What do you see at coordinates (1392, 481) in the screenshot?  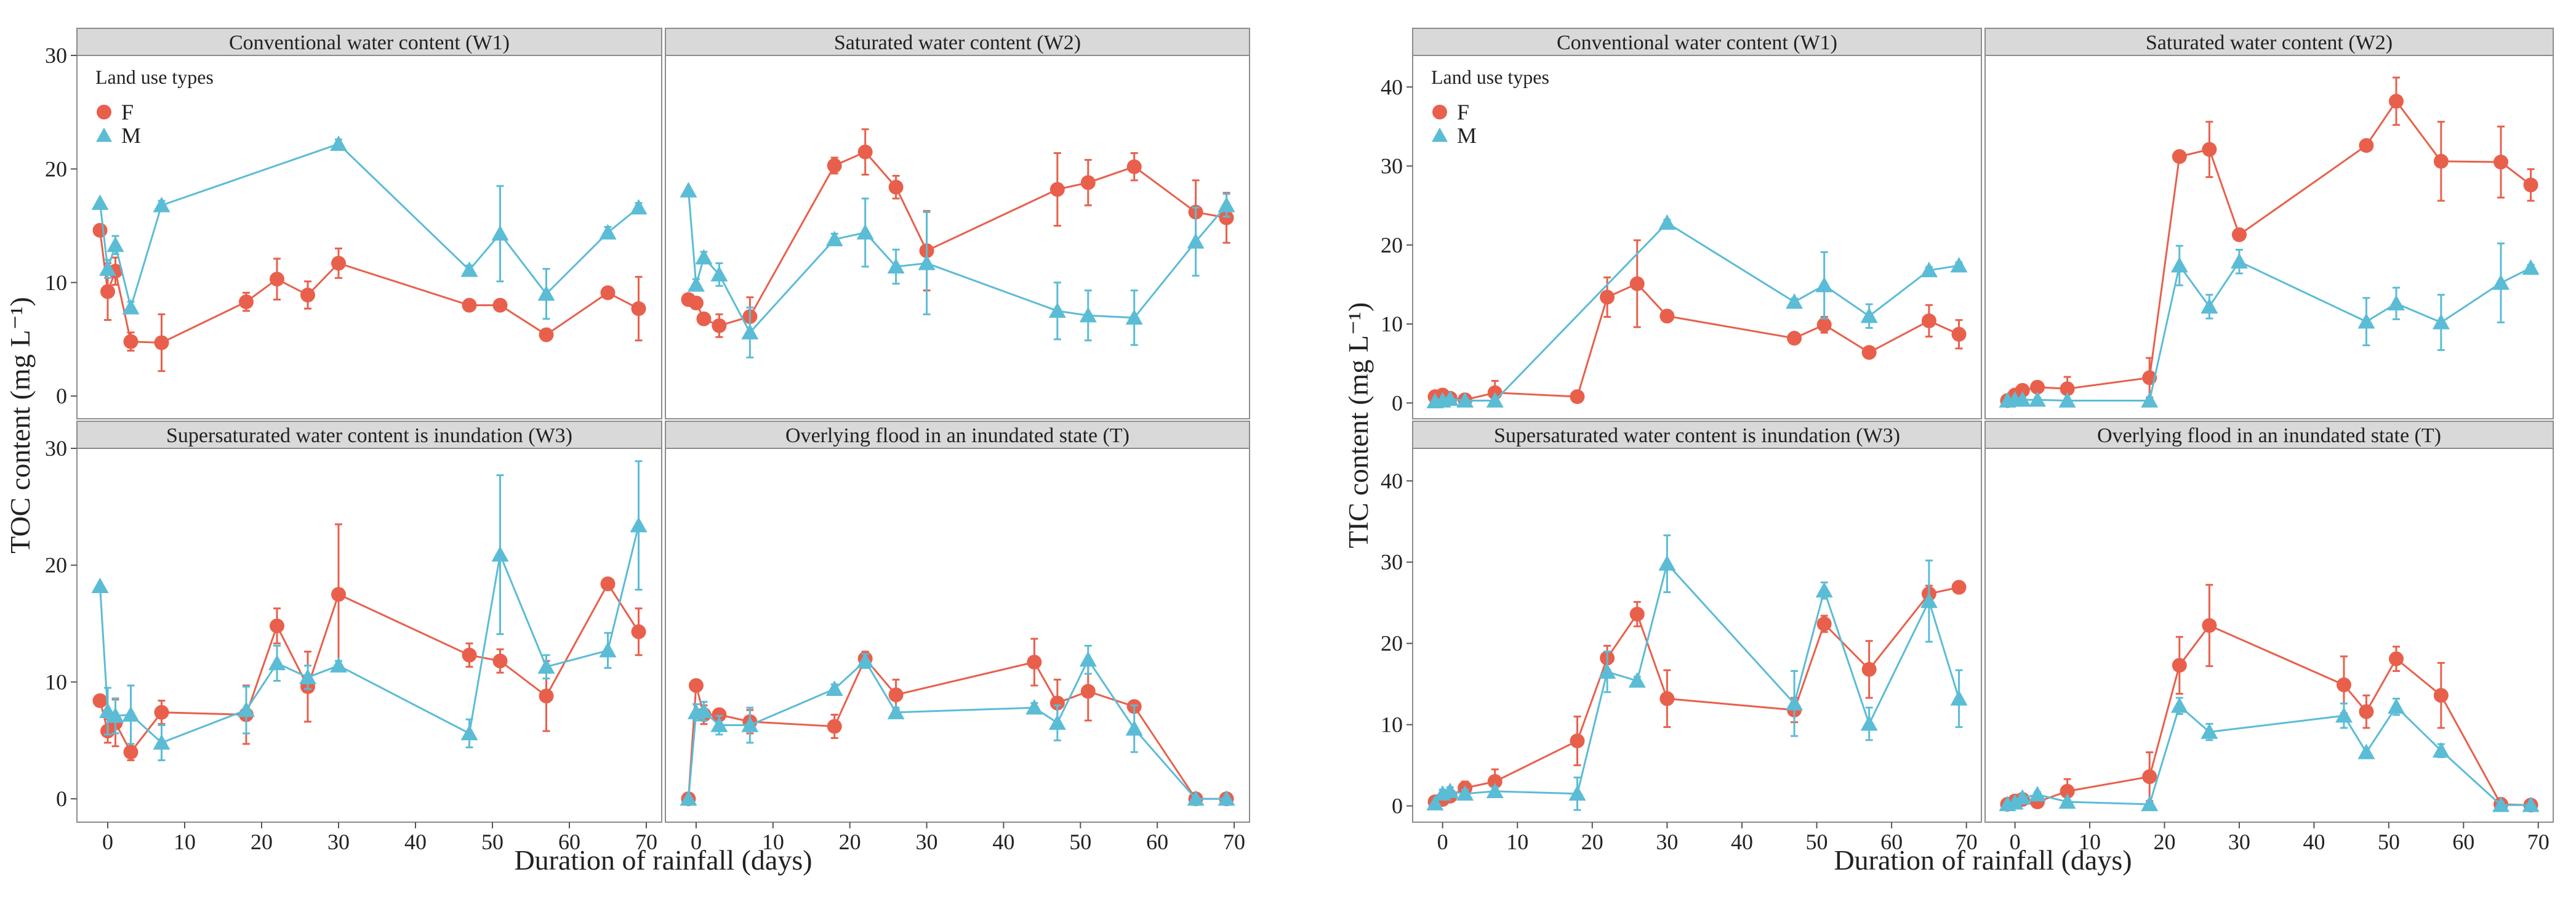 I see `y-tick-label: 40` at bounding box center [1392, 481].